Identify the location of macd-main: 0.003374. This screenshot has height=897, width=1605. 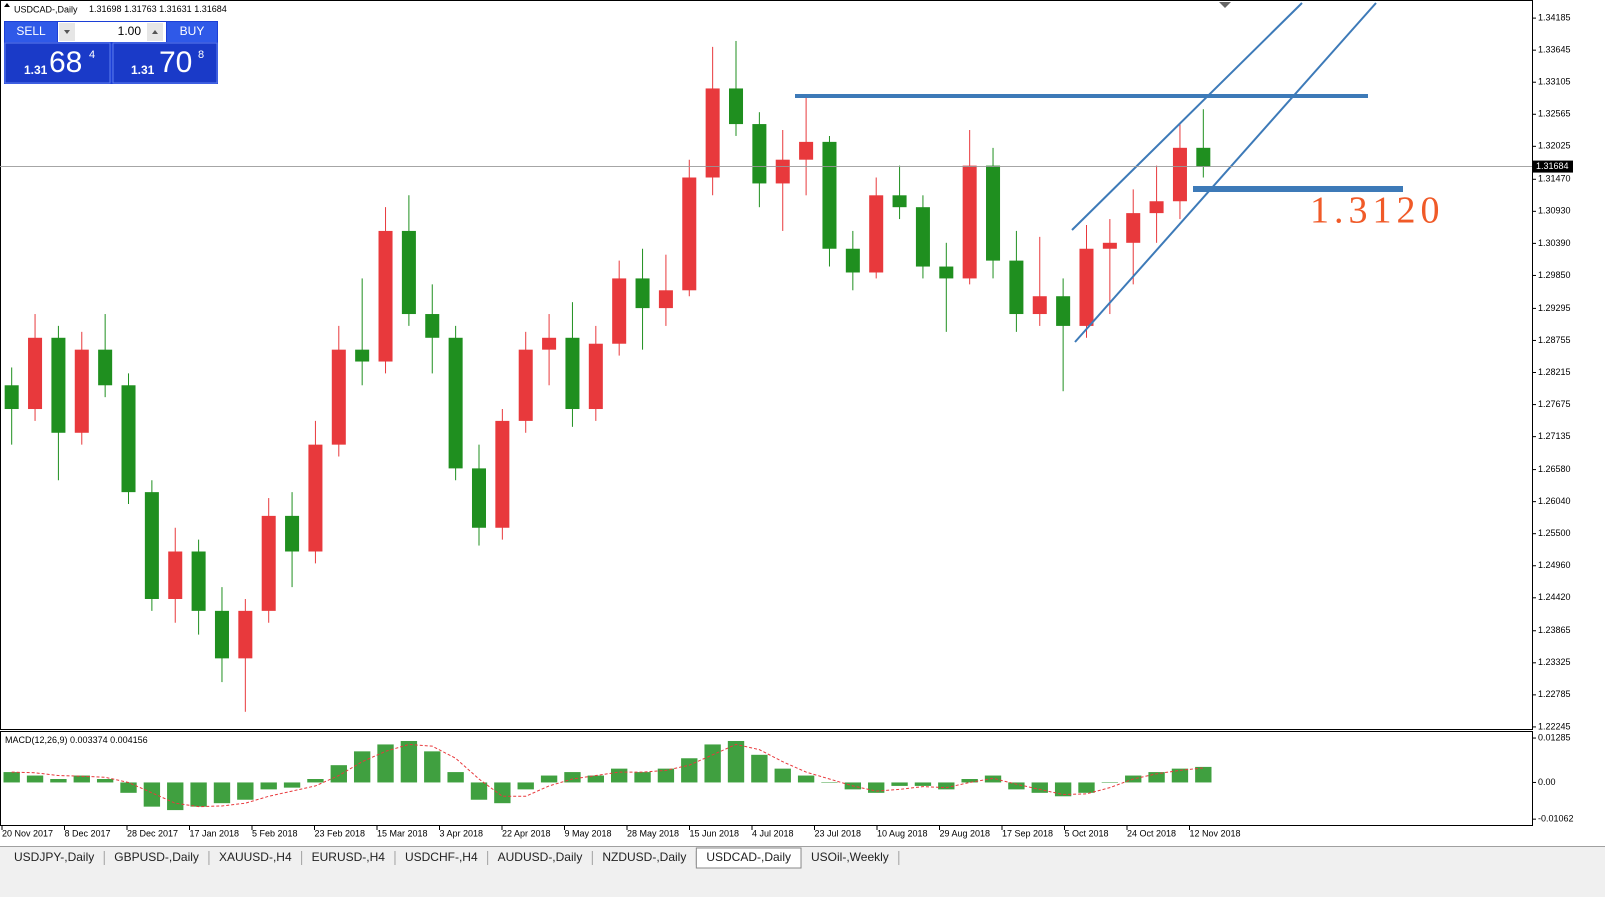
(89, 740).